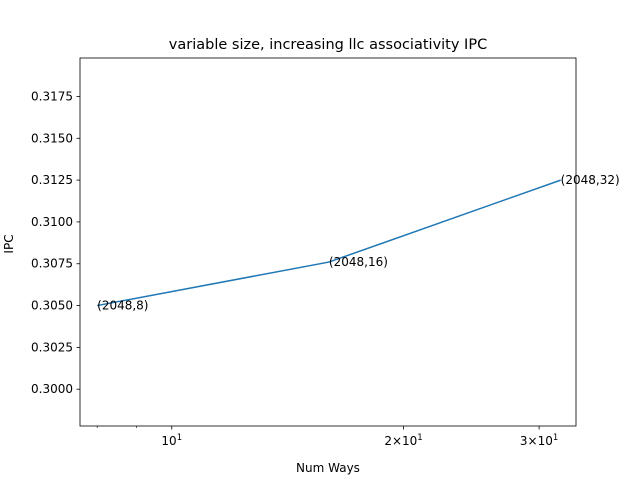 Image resolution: width=640 pixels, height=480 pixels. What do you see at coordinates (590, 180) in the screenshot?
I see `data-label: (2048,32)` at bounding box center [590, 180].